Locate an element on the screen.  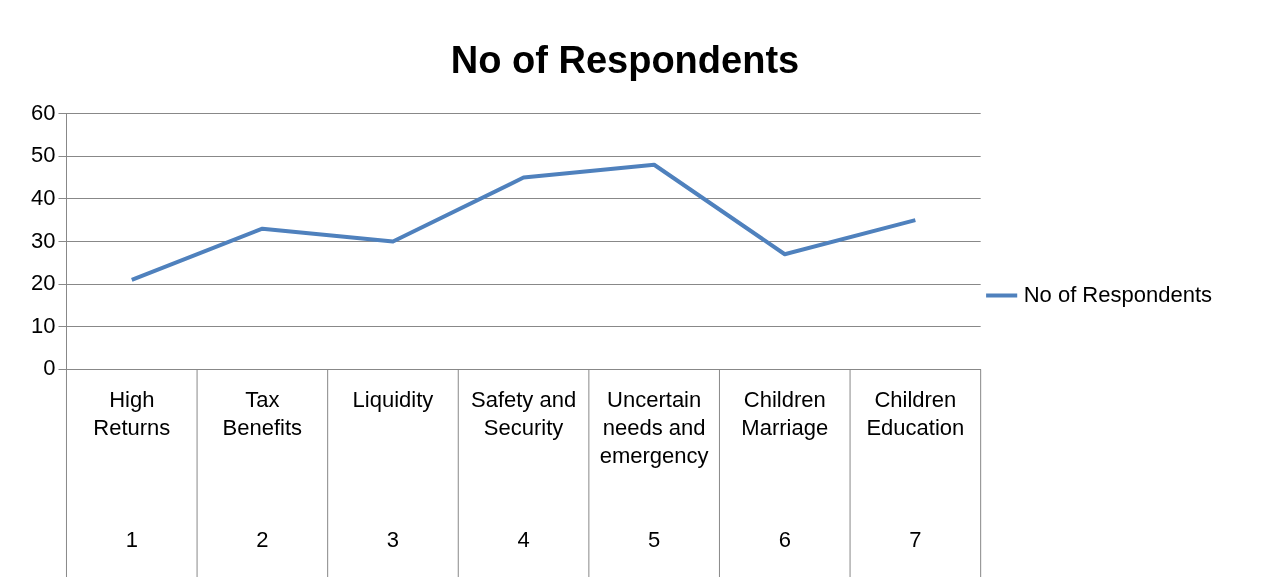
category-label: Children Education 7 is located at coordinates (915, 470).